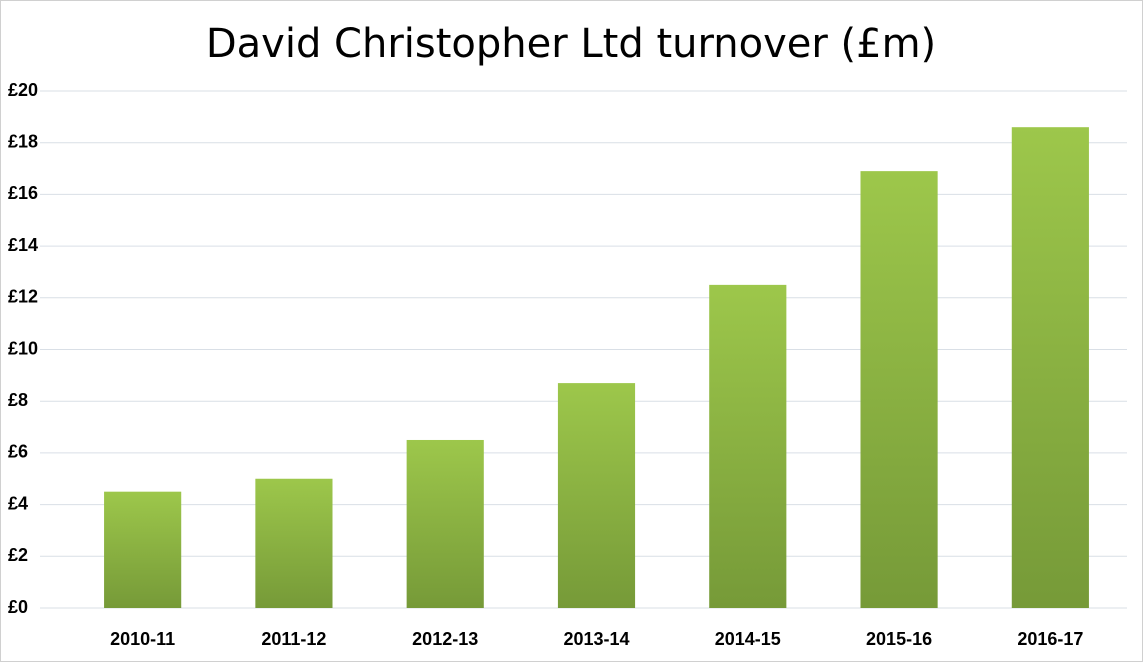  What do you see at coordinates (571, 44) in the screenshot?
I see `chart-title: David Christopher Ltd turnover (£m)` at bounding box center [571, 44].